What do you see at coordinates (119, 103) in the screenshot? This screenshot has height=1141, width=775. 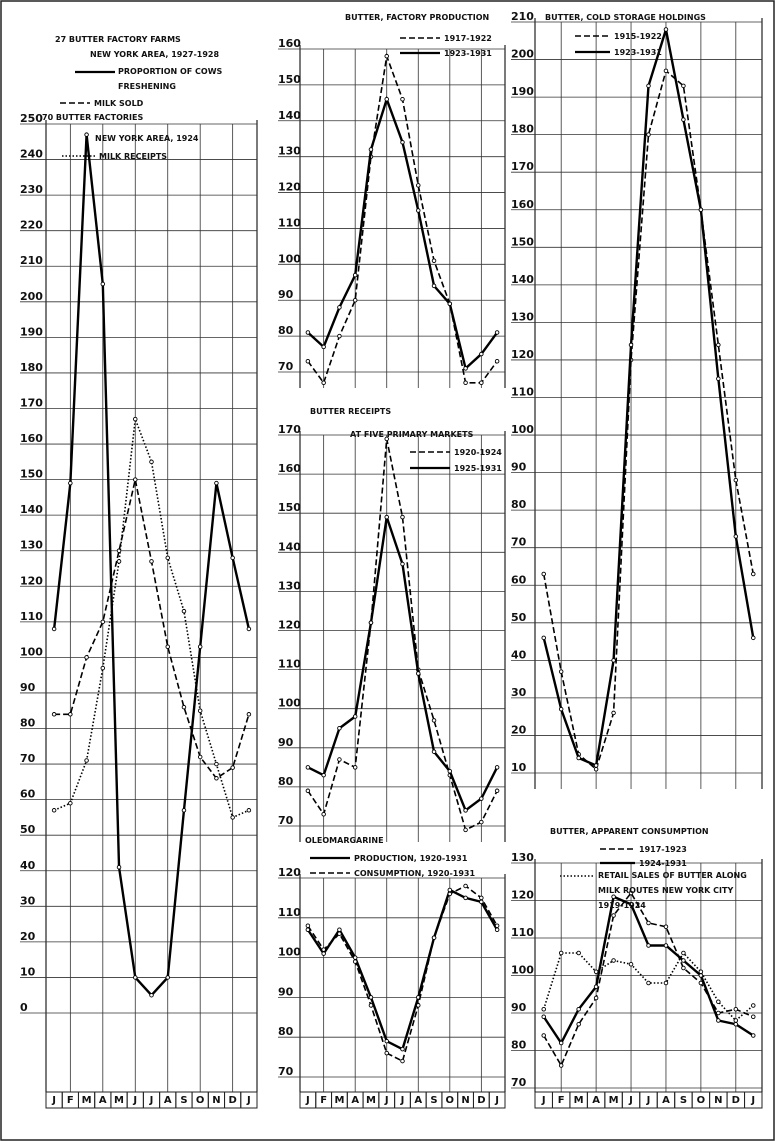 I see `legend-label: MILK SOLD` at bounding box center [119, 103].